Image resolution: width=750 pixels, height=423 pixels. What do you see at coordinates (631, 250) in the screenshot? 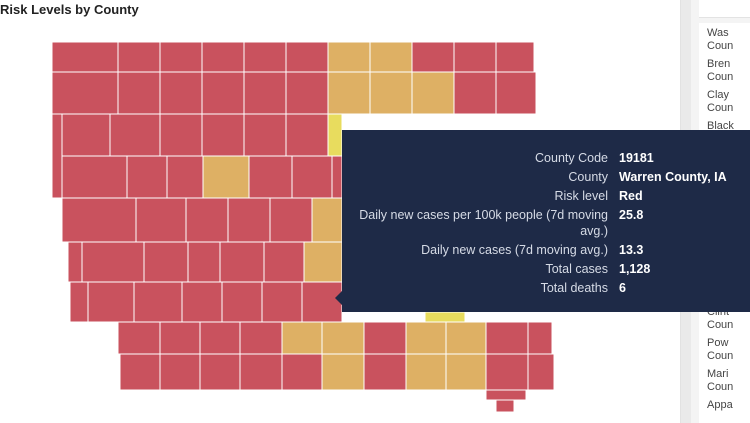
I see `tooltip-value: 13.3` at bounding box center [631, 250].